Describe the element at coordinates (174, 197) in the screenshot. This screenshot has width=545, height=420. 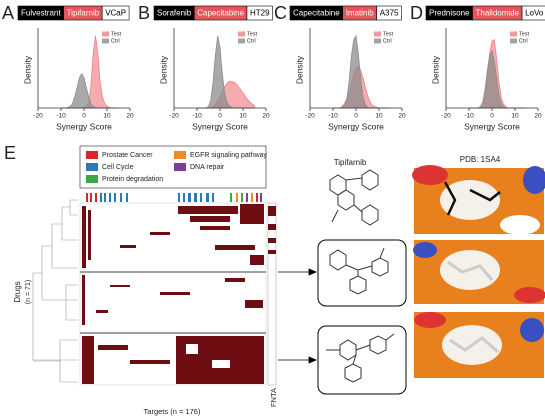
I see `color-strip` at that location.